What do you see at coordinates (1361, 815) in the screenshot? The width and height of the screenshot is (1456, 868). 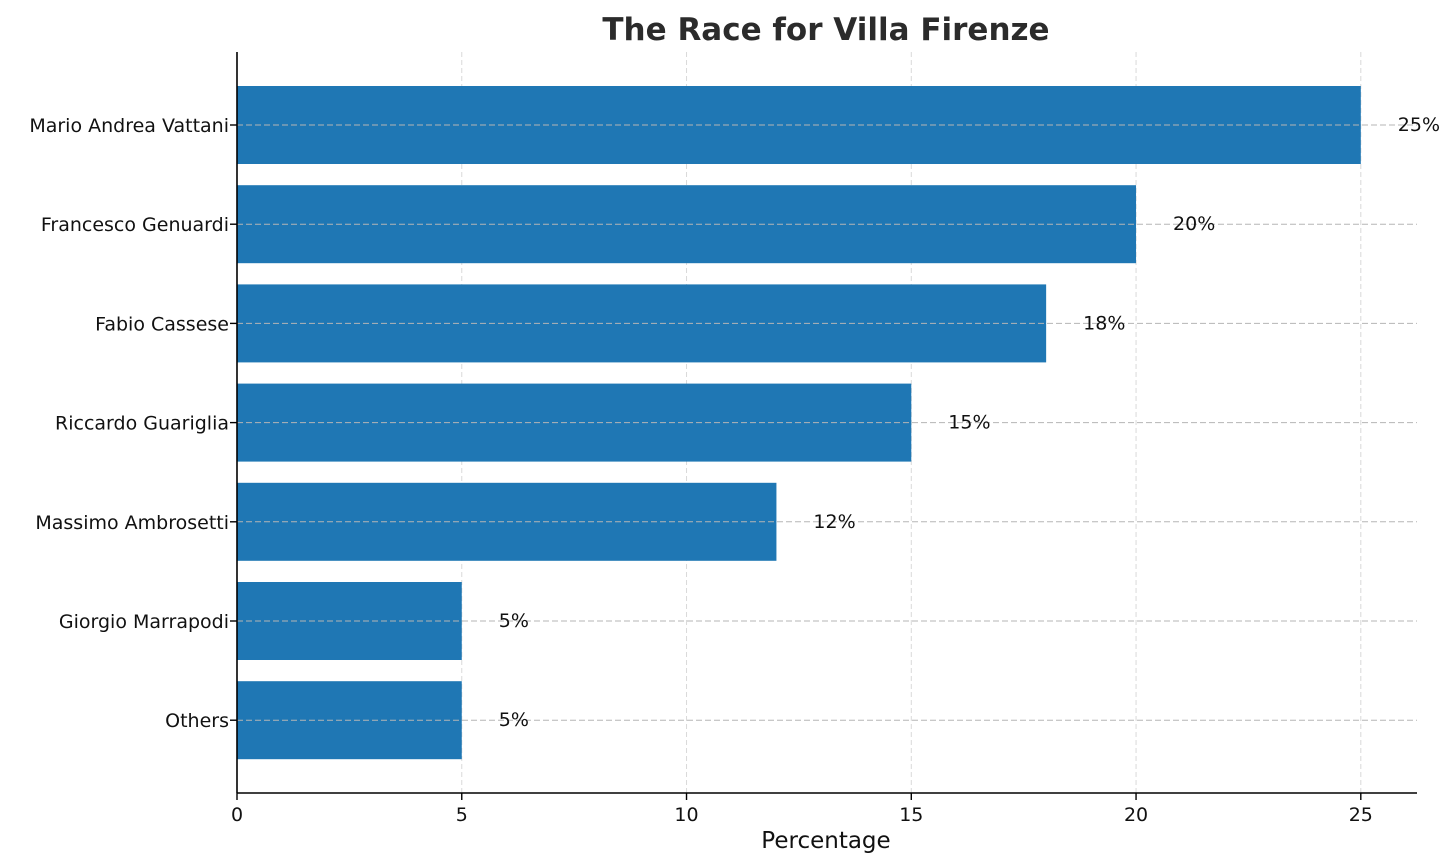 I see `x-tick-label: 25` at bounding box center [1361, 815].